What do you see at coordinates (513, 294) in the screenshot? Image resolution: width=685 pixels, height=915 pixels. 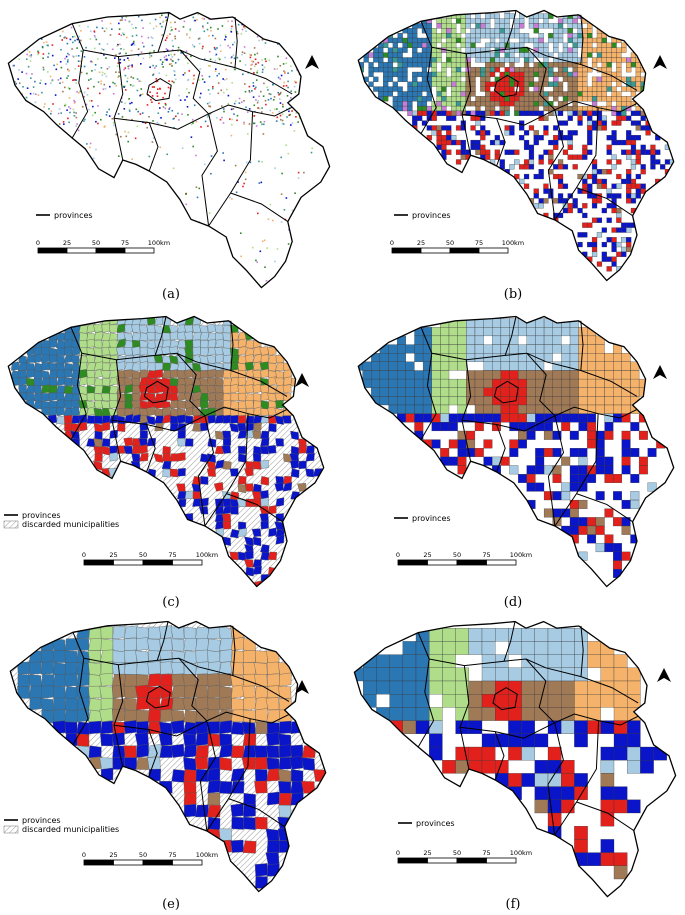 I see `caption-b: (b)` at bounding box center [513, 294].